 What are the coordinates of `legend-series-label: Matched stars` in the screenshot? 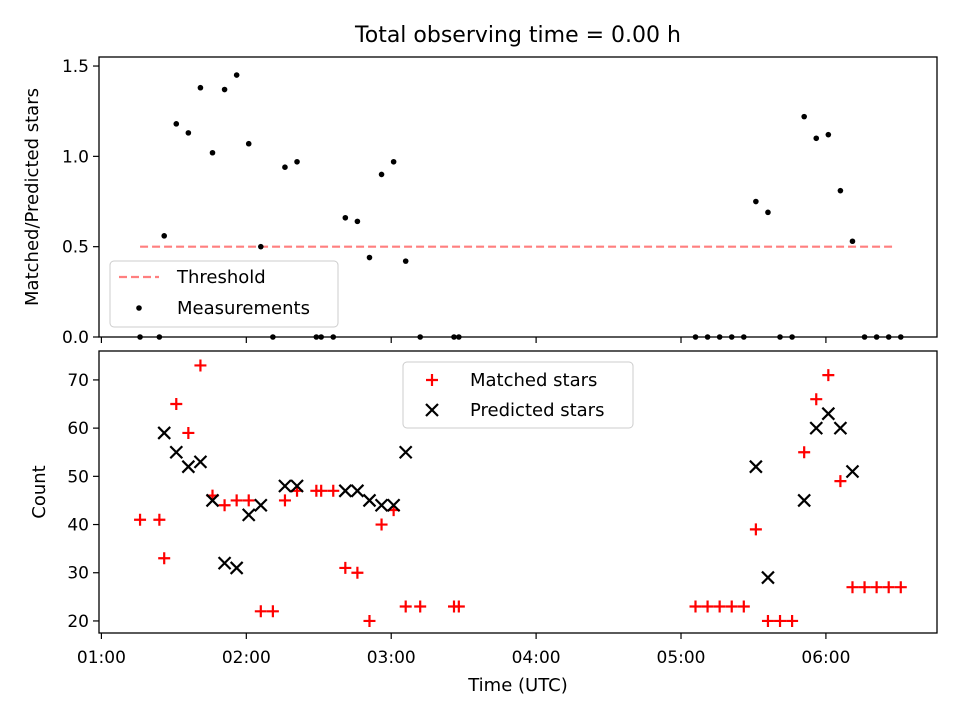 It's located at (533, 380).